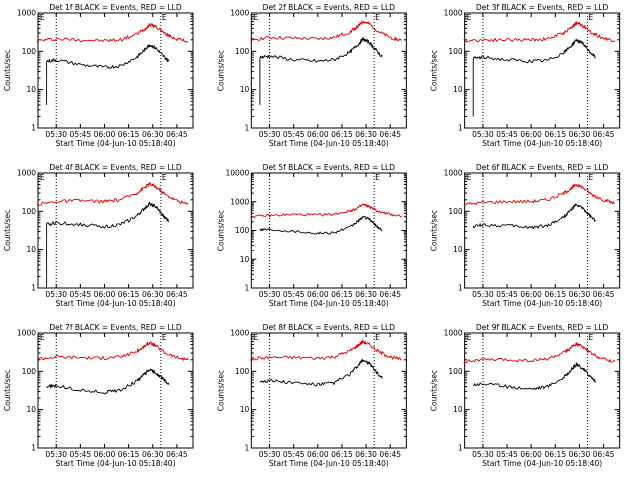 Image resolution: width=640 pixels, height=480 pixels. Describe the element at coordinates (115, 327) in the screenshot. I see `chart-title: Det 7f BLACK = Events, RED = LLD` at that location.